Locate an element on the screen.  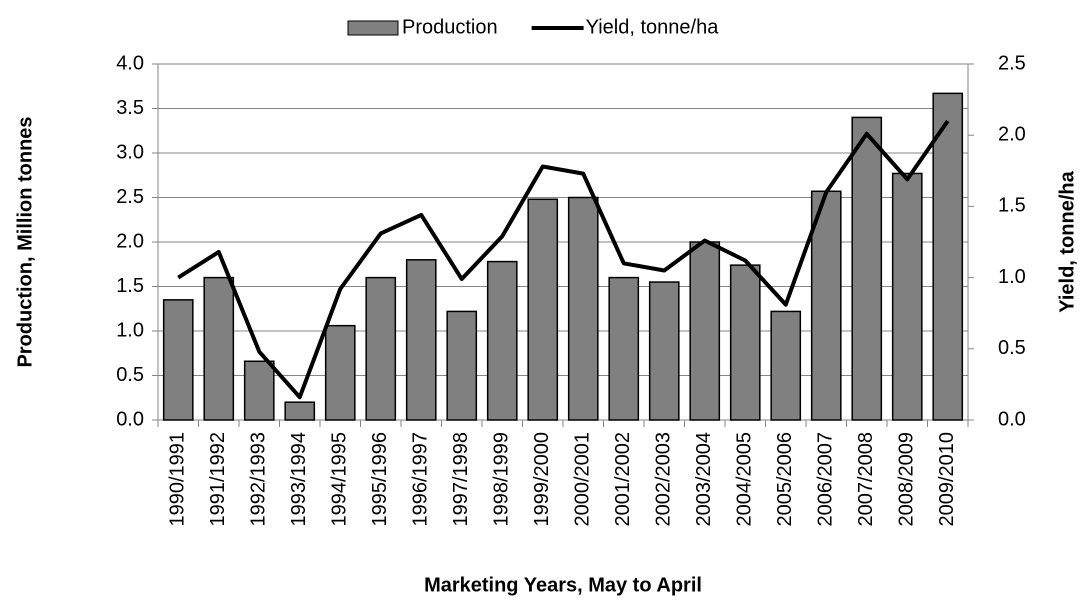
y-tick-label: 1.0 is located at coordinates (130, 330).